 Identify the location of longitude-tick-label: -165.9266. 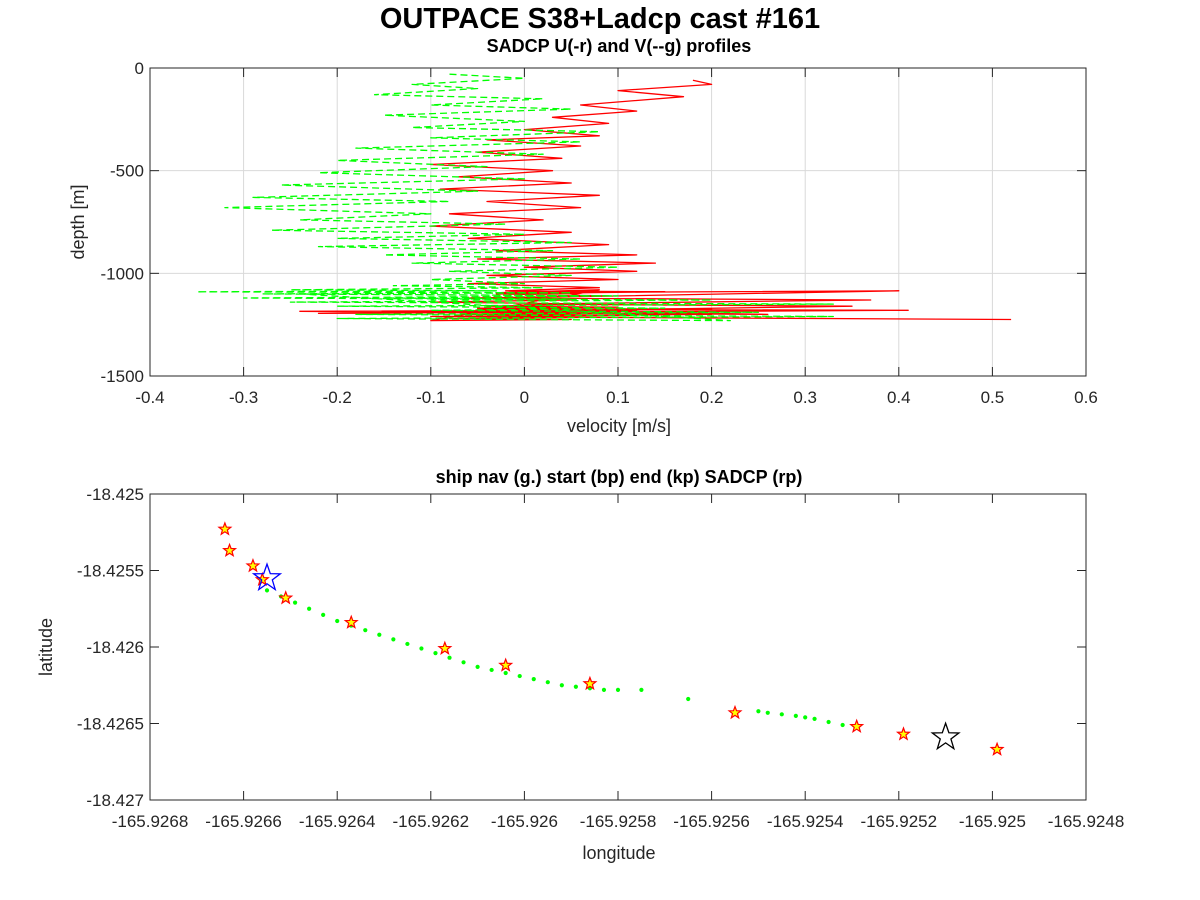
(243, 821).